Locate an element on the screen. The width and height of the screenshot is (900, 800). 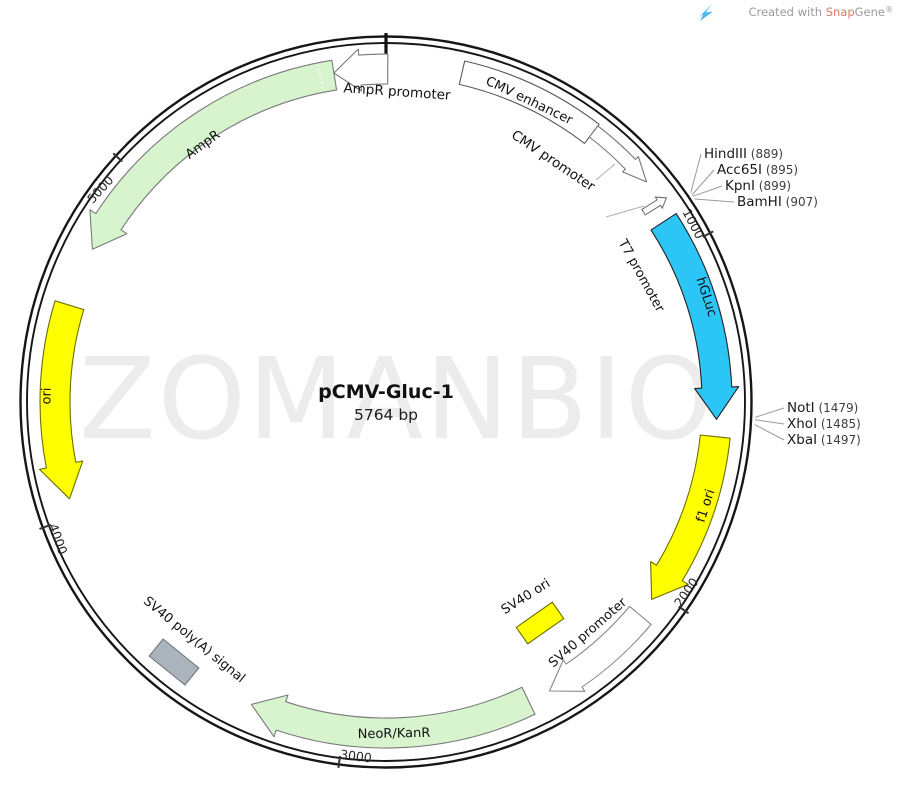
site-label-acc65i: Acc65I (895) is located at coordinates (757, 170).